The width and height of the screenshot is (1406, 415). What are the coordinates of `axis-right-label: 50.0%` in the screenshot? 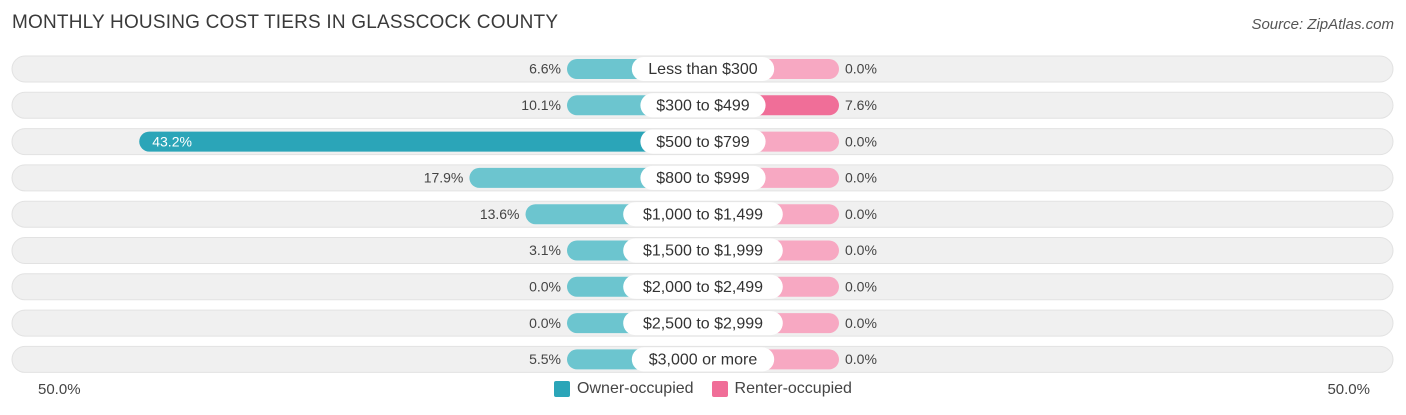 It's located at (1348, 389).